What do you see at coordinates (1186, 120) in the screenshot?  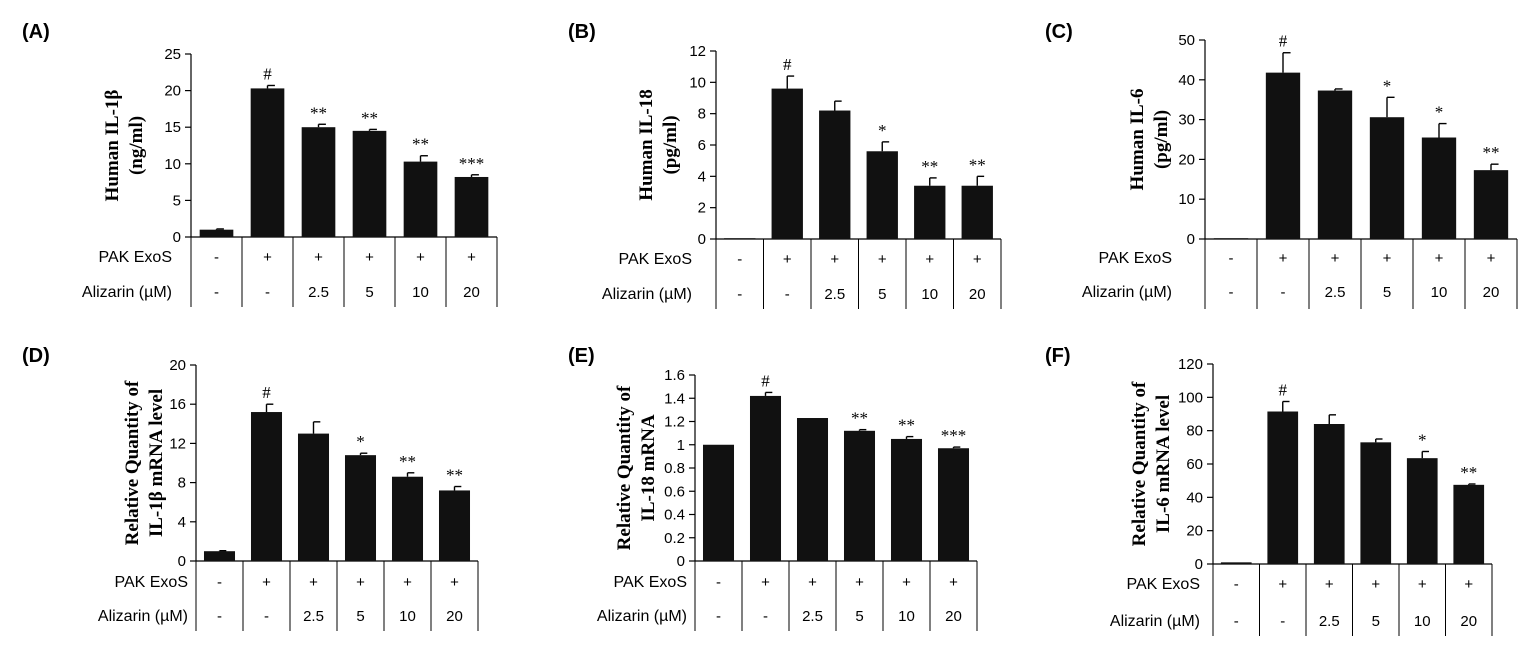 I see `y-tick-label: 30` at bounding box center [1186, 120].